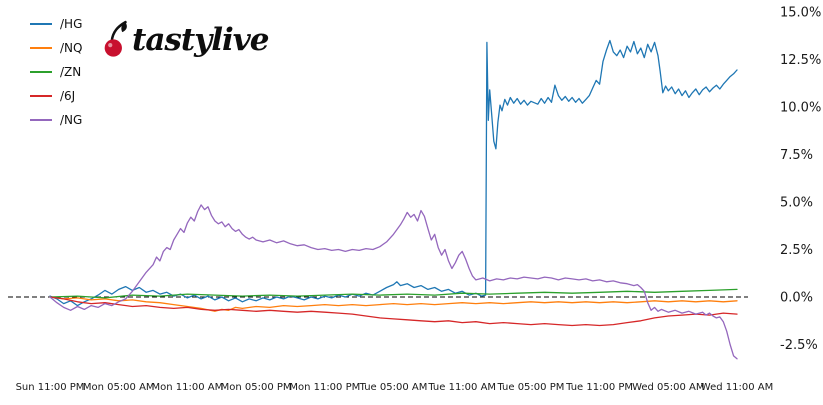 The width and height of the screenshot is (823, 405). What do you see at coordinates (71, 72) in the screenshot?
I see `legend-label-zn: /ZN` at bounding box center [71, 72].